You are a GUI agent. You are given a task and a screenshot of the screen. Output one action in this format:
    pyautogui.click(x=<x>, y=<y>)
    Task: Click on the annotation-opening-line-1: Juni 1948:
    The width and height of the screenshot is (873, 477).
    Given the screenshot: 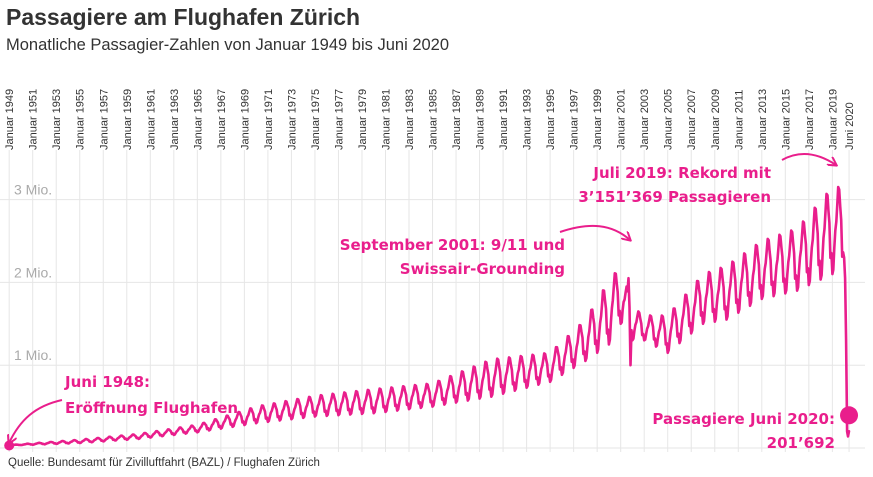 What is the action you would take?
    pyautogui.click(x=107, y=382)
    